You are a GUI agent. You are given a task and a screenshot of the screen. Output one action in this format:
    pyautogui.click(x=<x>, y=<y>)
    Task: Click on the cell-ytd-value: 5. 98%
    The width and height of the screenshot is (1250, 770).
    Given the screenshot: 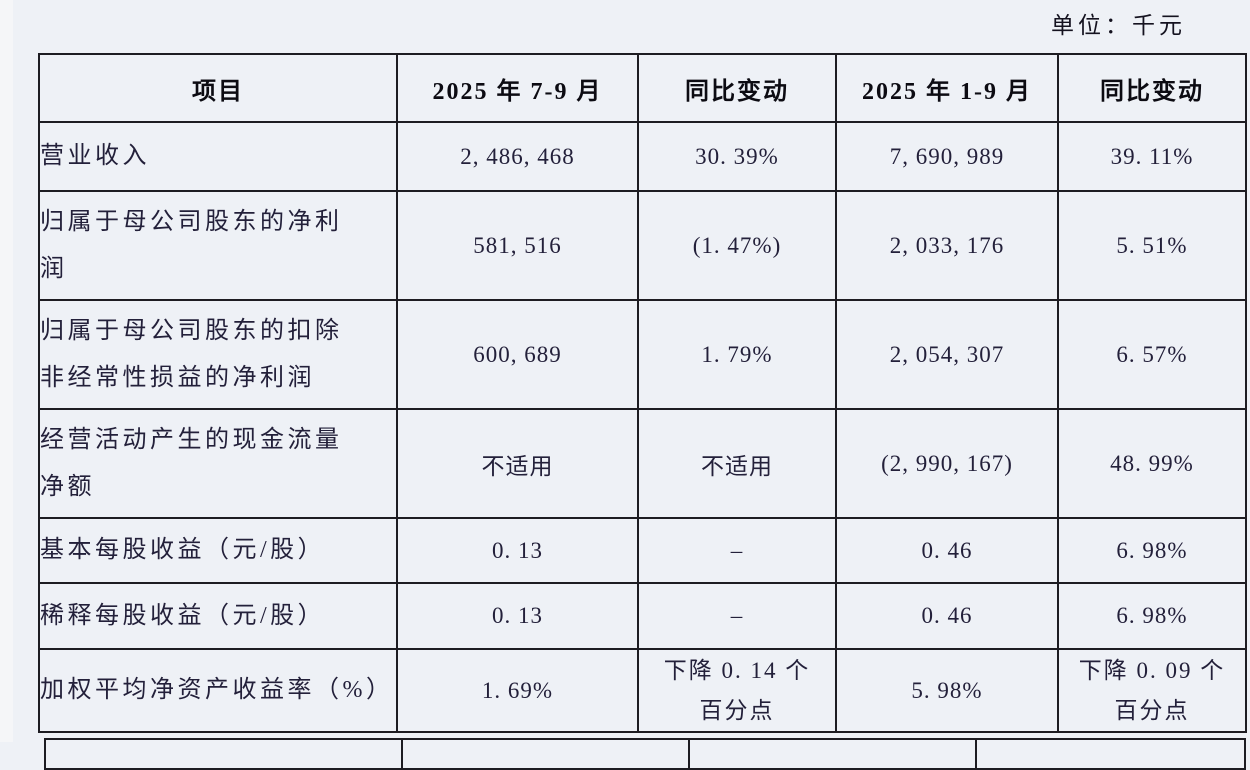 What is the action you would take?
    pyautogui.click(x=947, y=690)
    